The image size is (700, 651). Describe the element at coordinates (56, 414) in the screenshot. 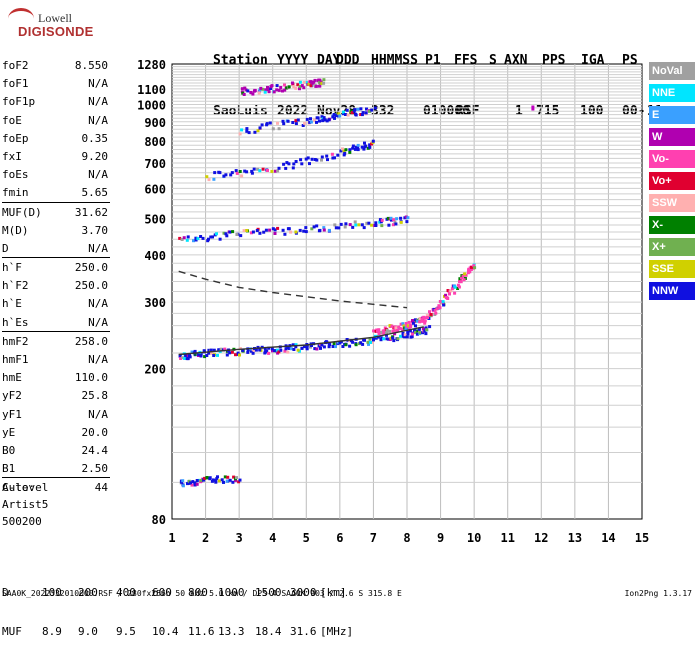

I see `param-row: yF1 N/A` at that location.